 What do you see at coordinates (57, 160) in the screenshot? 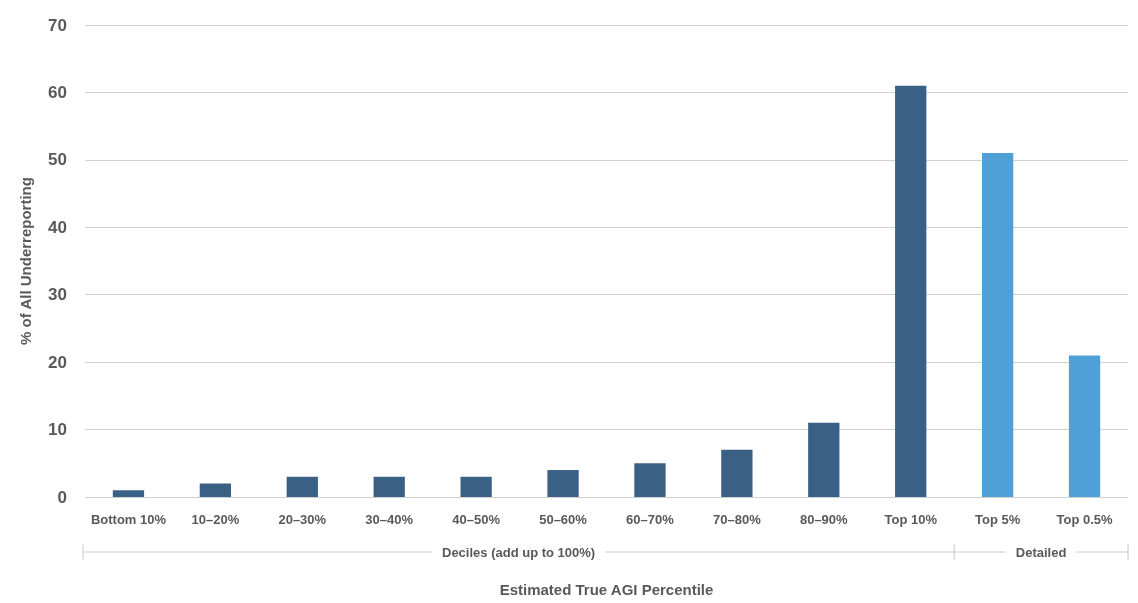
I see `y-tick-label: 50` at bounding box center [57, 160].